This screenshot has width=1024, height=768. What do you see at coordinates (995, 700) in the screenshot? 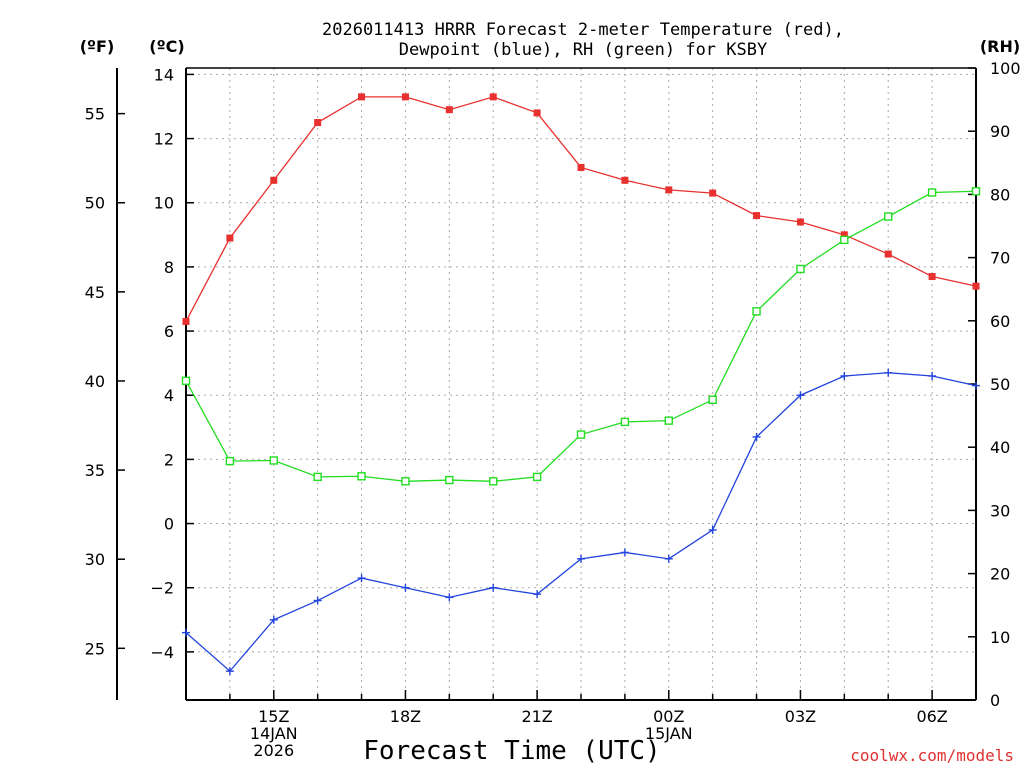
I see `rh-tick-label: 0` at bounding box center [995, 700].